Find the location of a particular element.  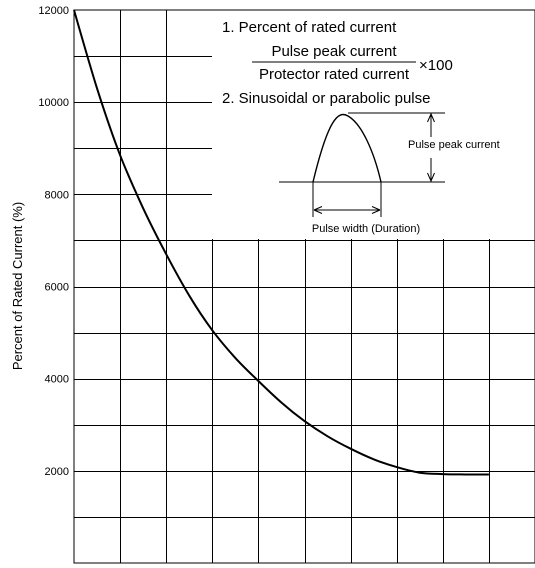

pulse-shape is located at coordinates (347, 148).